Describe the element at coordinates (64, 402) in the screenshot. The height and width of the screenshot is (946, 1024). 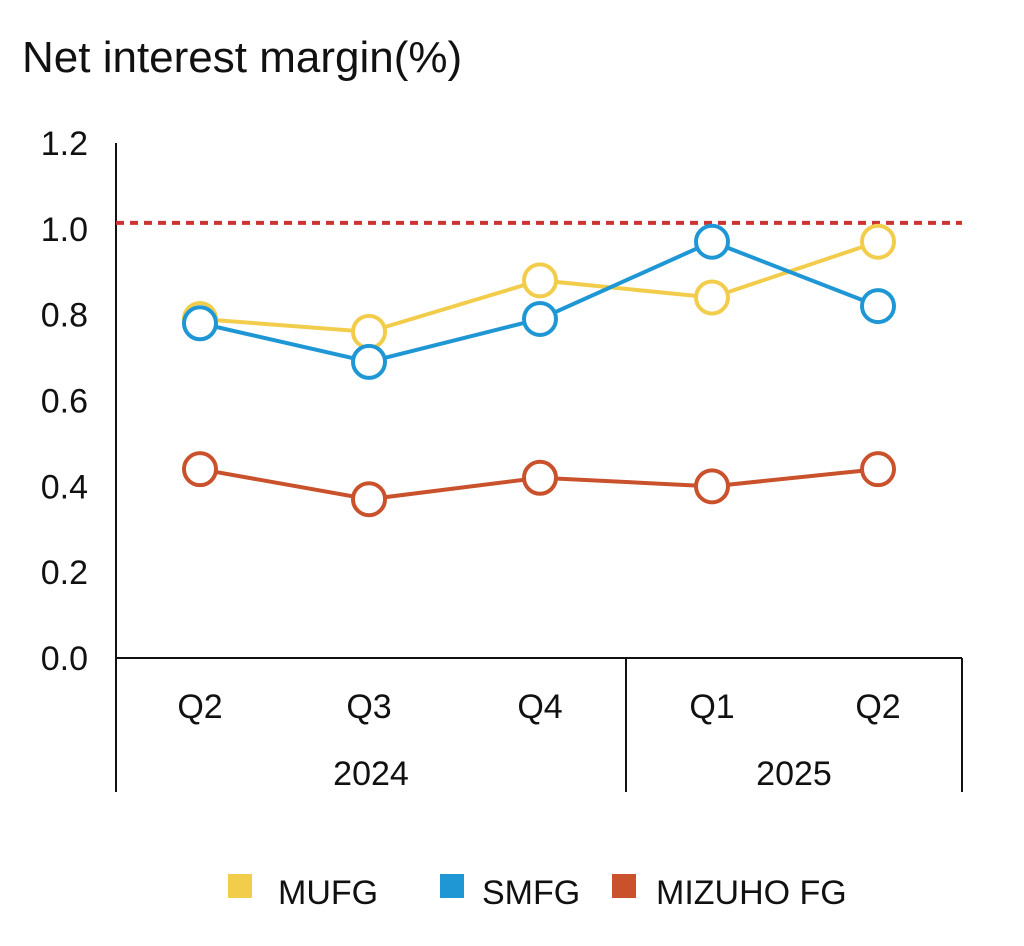
I see `y-tick-label: 0.6` at that location.